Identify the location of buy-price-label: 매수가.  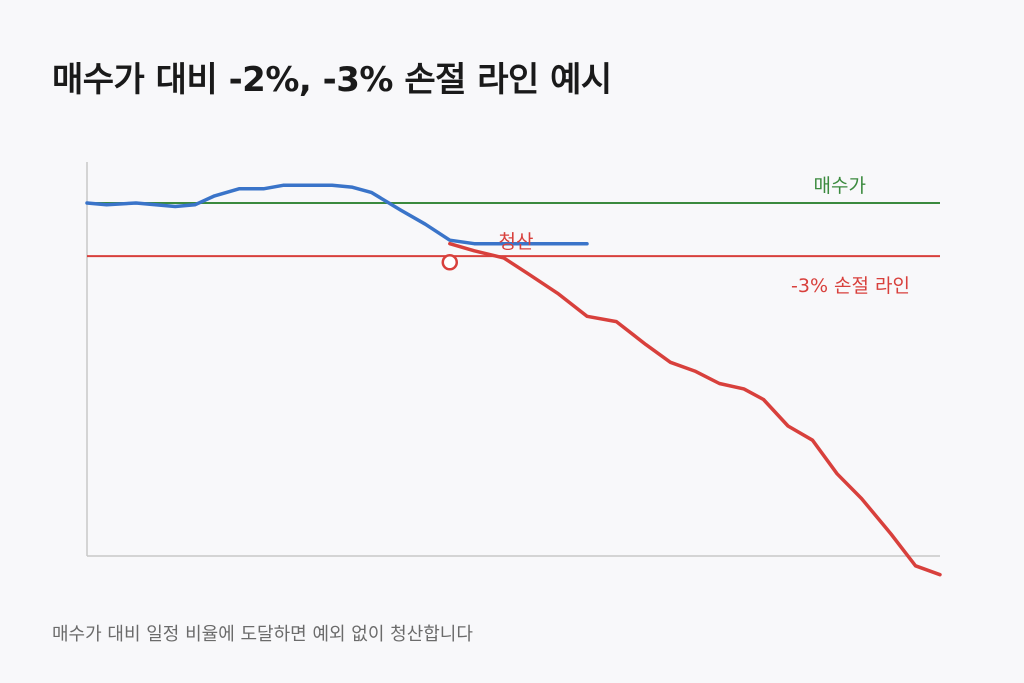
(840, 186).